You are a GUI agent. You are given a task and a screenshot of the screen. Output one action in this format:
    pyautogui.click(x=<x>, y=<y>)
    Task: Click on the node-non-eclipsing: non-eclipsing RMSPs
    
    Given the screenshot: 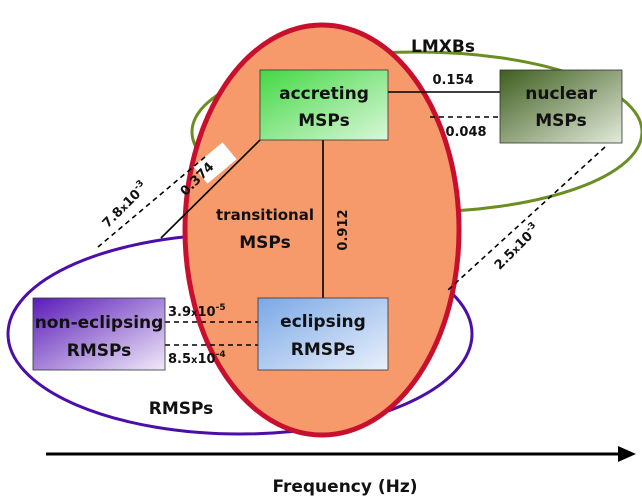 What is the action you would take?
    pyautogui.click(x=99, y=334)
    